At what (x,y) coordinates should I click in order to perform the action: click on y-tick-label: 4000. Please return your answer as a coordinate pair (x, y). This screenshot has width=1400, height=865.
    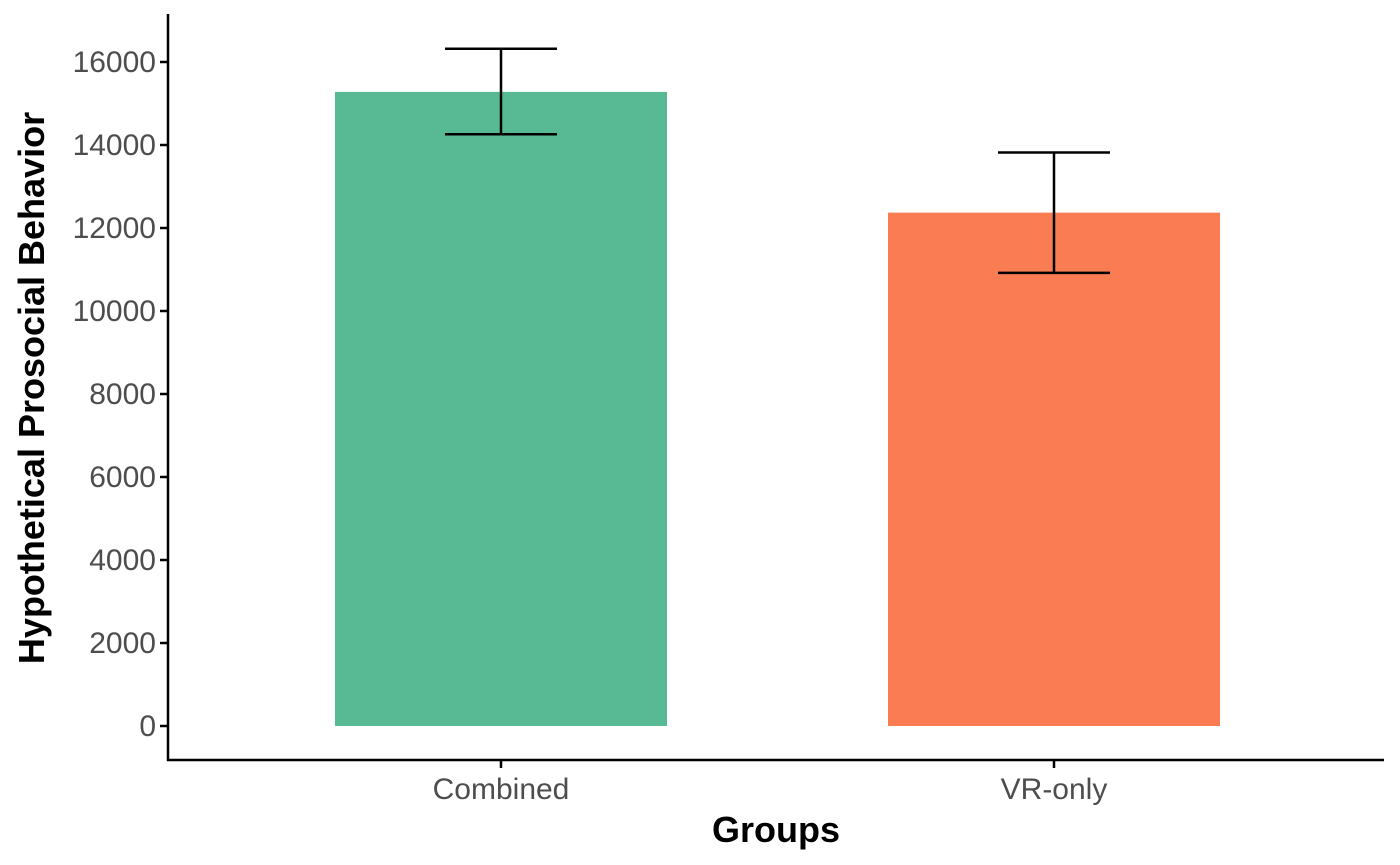
    Looking at the image, I should click on (122, 560).